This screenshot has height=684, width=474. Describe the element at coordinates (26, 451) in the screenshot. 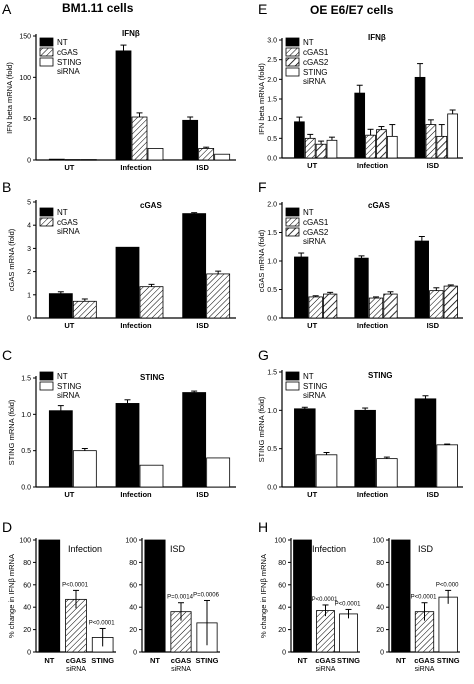

I see `panel-c-ytick-label-1: 0.5` at that location.